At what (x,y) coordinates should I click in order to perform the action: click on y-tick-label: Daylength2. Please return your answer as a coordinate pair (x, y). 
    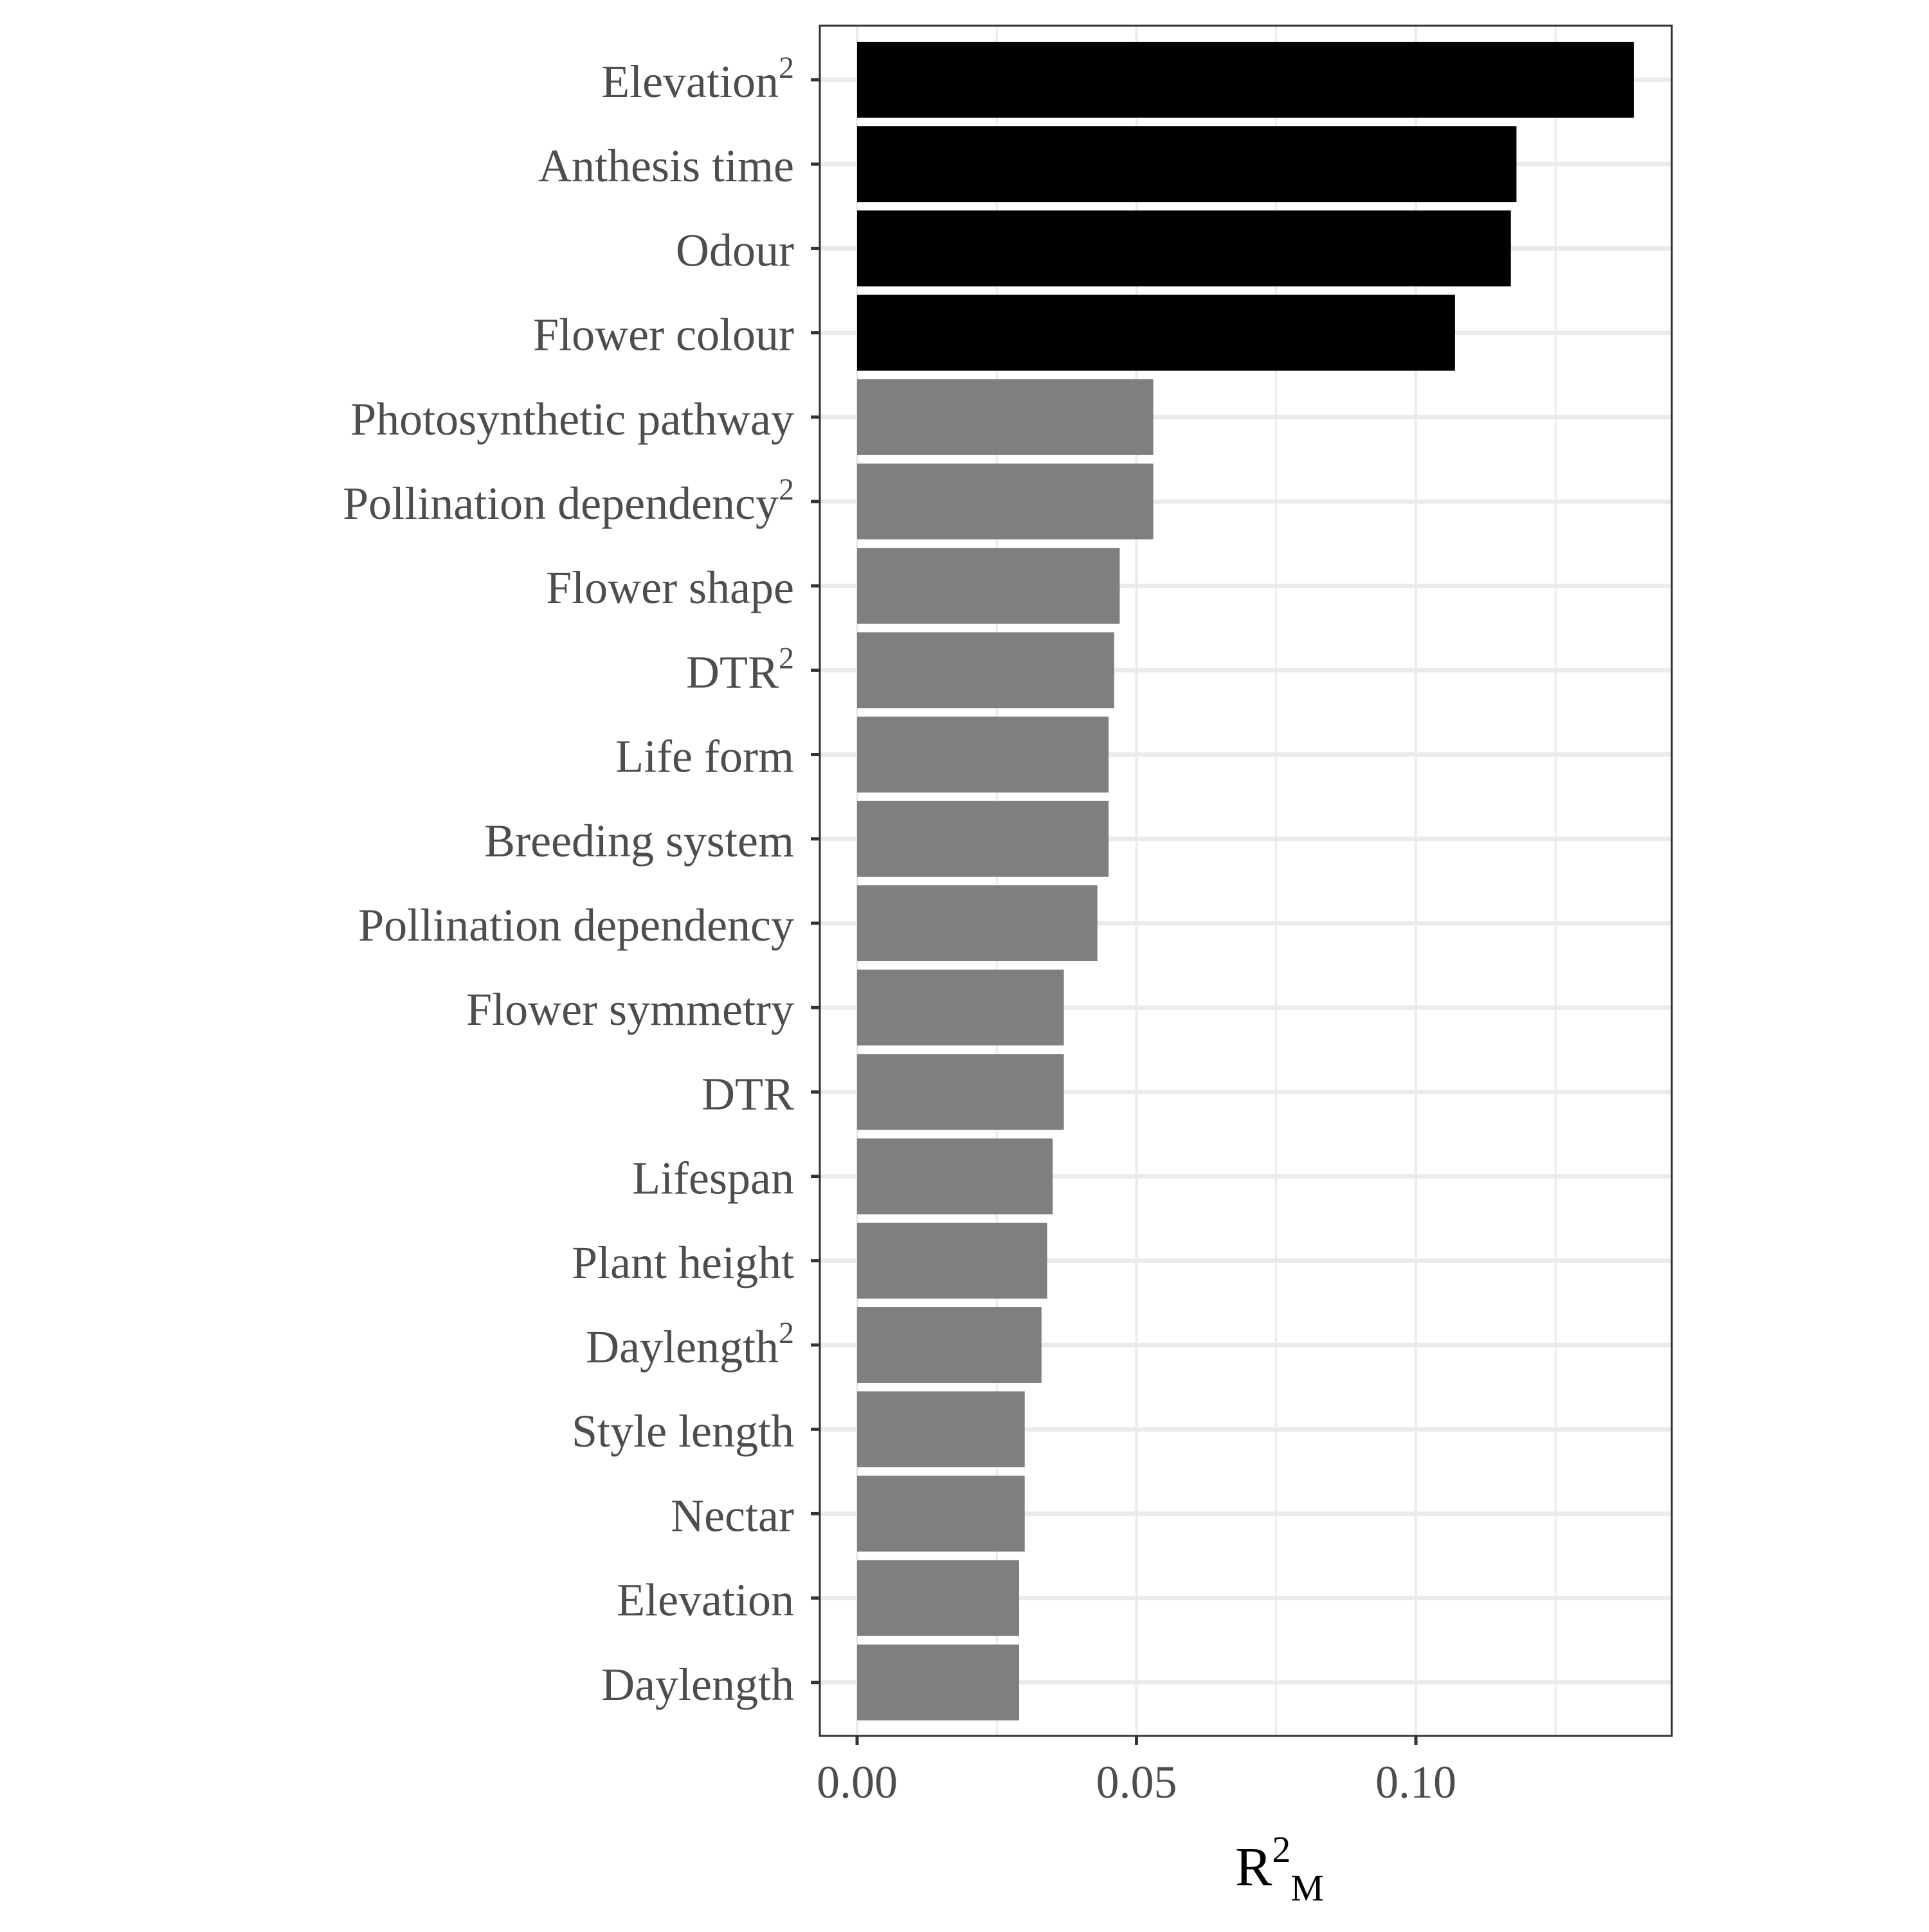
    Looking at the image, I should click on (690, 1344).